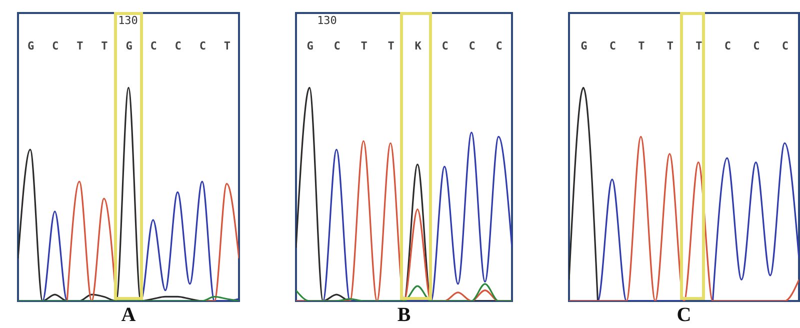 The image size is (800, 328). I want to click on x-axis-title: C, so click(684, 315).